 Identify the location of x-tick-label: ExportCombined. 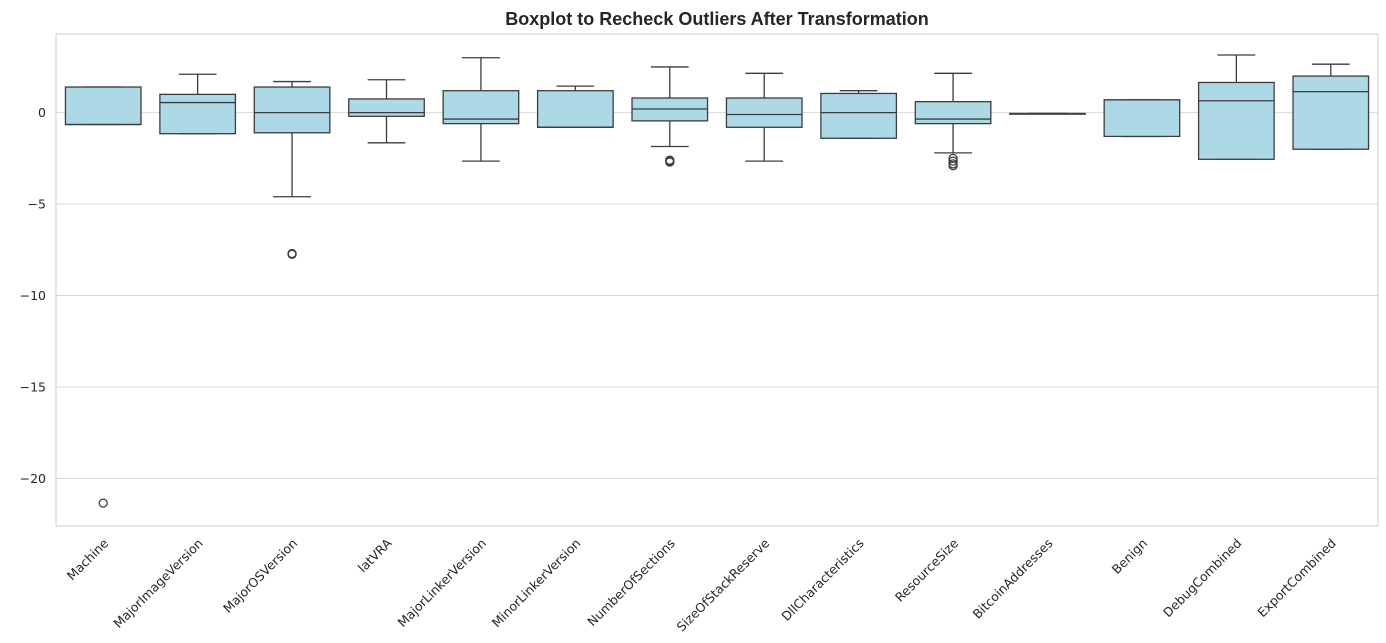
(1296, 578).